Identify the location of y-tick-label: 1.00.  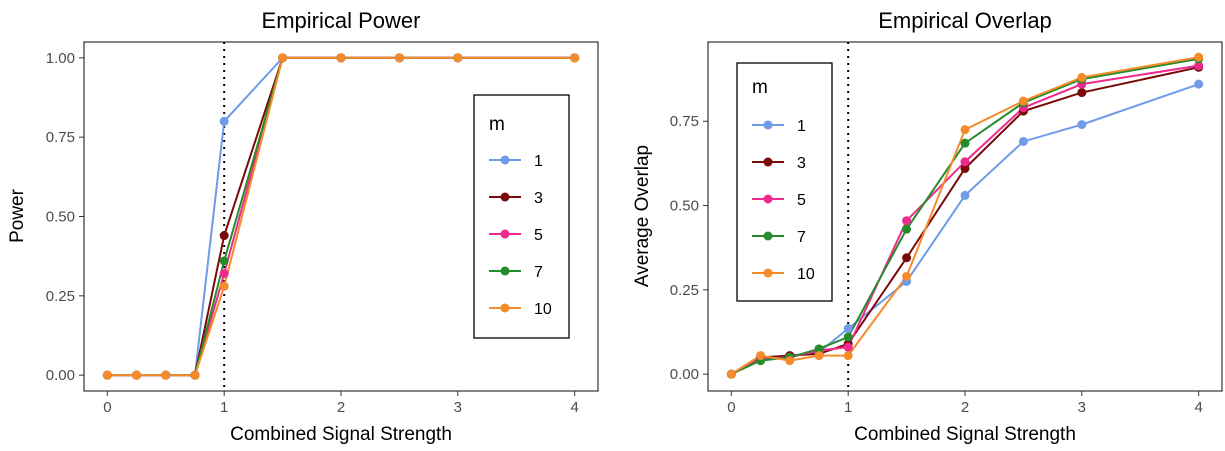
(60, 58).